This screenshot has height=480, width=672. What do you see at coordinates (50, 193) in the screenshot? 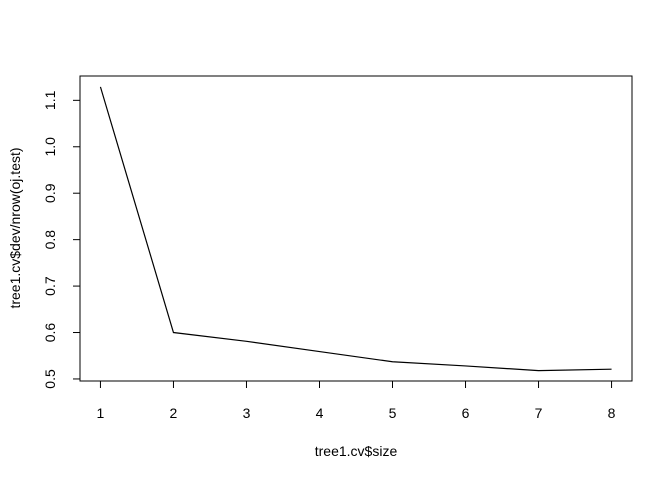
I see `y-tick-label: 0.9` at bounding box center [50, 193].